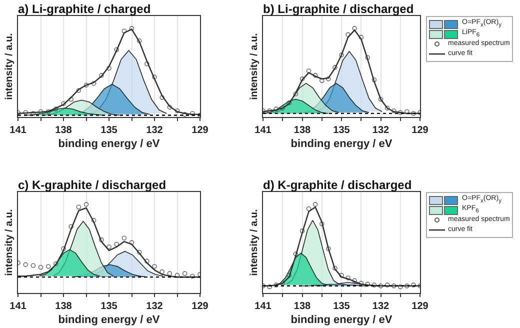 This screenshot has width=520, height=328. Describe the element at coordinates (92, 185) in the screenshot. I see `chart-title: c) K-graphite / discharged` at that location.